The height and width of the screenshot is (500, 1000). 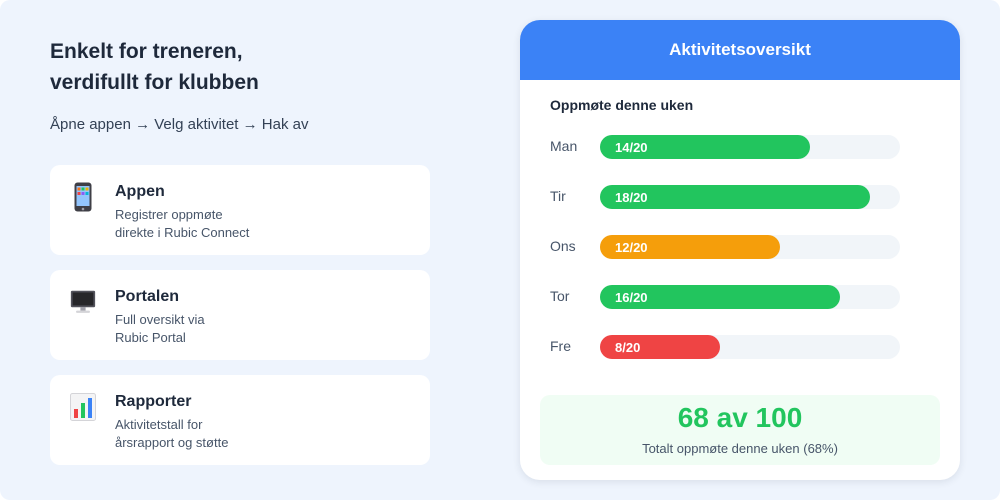 What do you see at coordinates (150, 337) in the screenshot?
I see `feature-description-line: Rubic Portal` at bounding box center [150, 337].